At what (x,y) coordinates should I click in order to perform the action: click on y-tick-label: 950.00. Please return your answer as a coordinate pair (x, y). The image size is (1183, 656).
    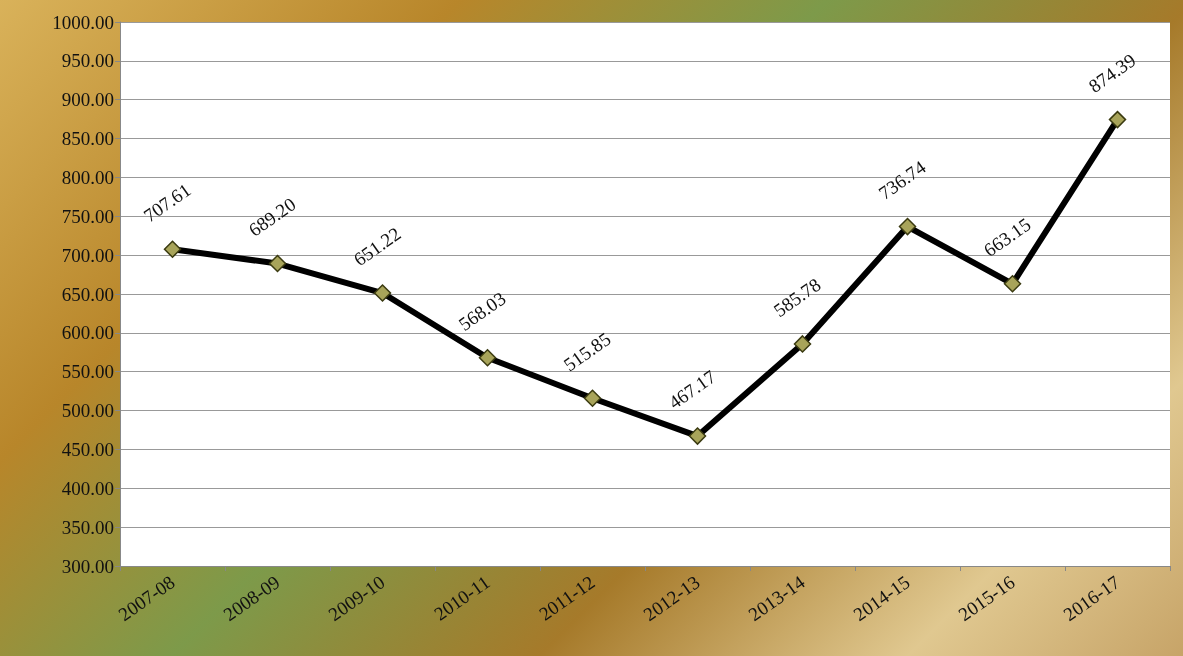
    Looking at the image, I should click on (87, 61).